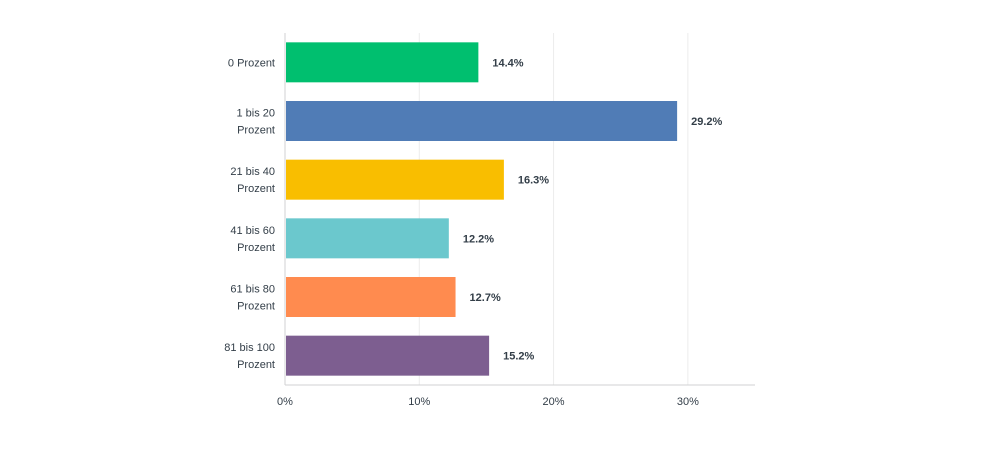 This screenshot has width=1000, height=458. What do you see at coordinates (252, 298) in the screenshot?
I see `category-label: 61 bis 80 Prozent` at bounding box center [252, 298].